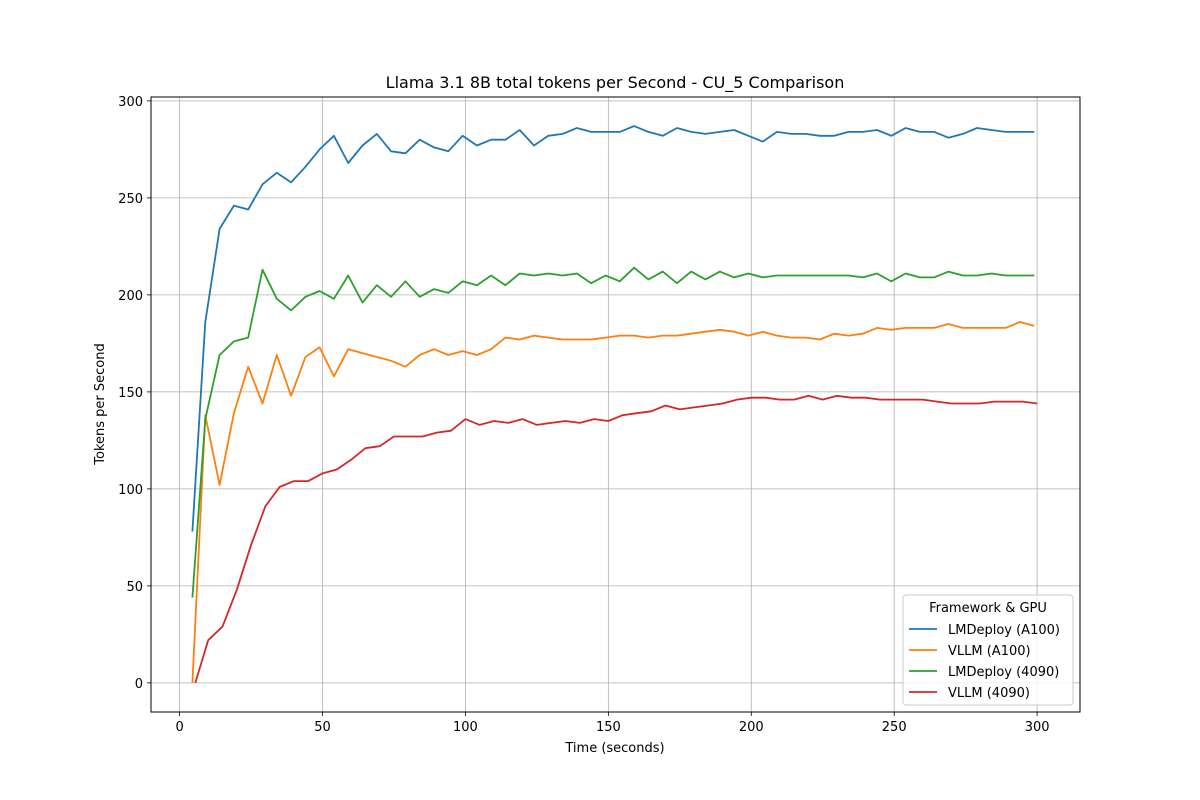 The width and height of the screenshot is (1200, 800). I want to click on legend-label: VLLM (A100), so click(989, 651).